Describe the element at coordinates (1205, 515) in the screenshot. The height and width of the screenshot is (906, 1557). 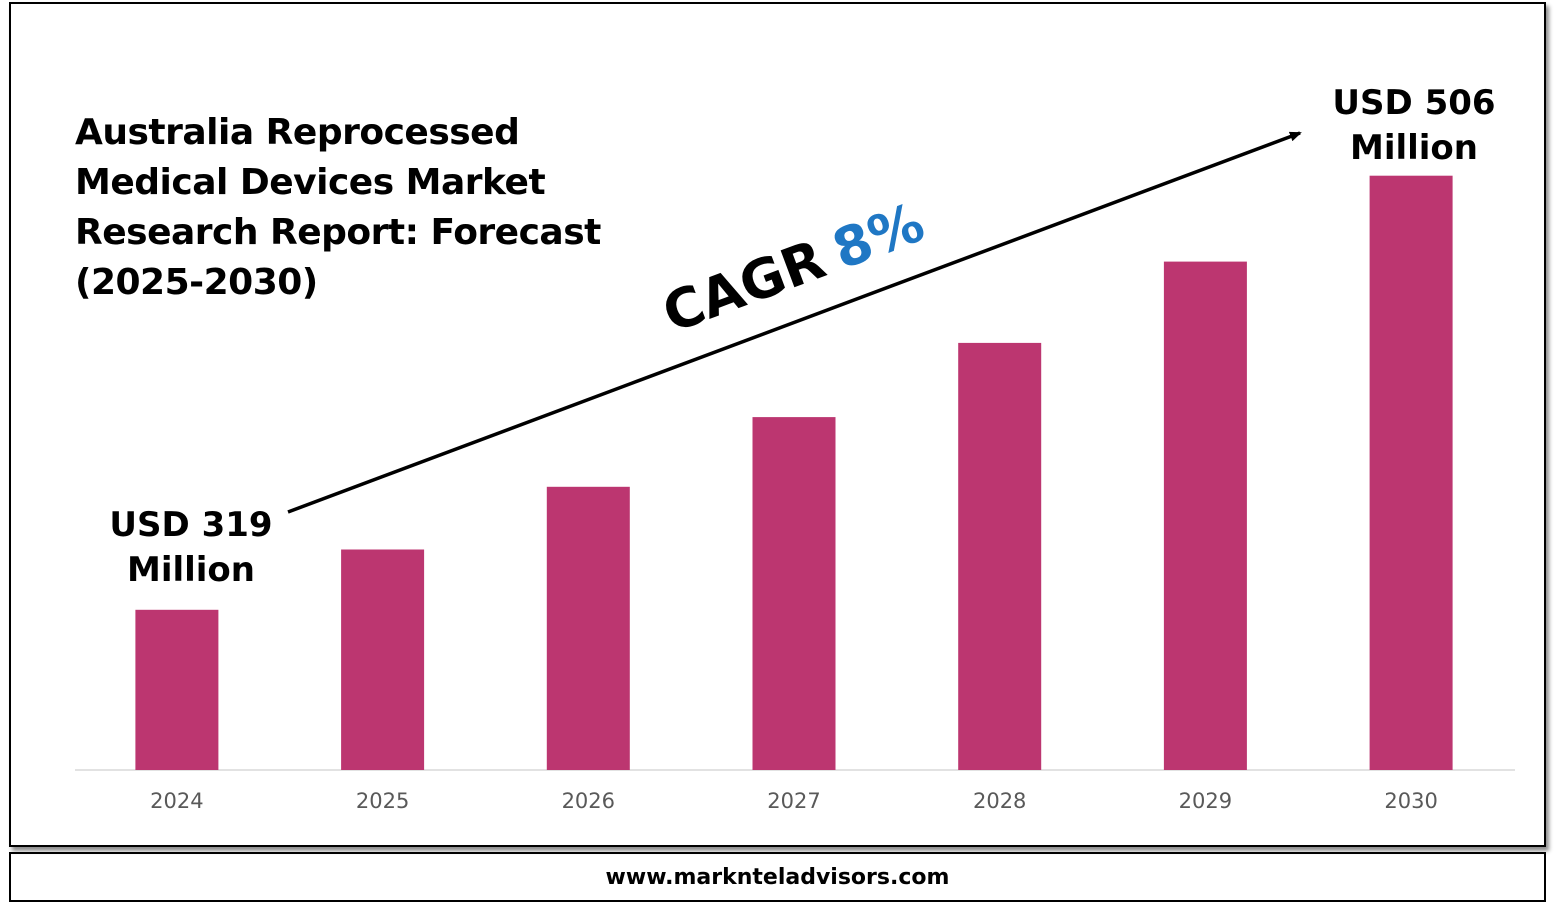
I see `bar-2029` at that location.